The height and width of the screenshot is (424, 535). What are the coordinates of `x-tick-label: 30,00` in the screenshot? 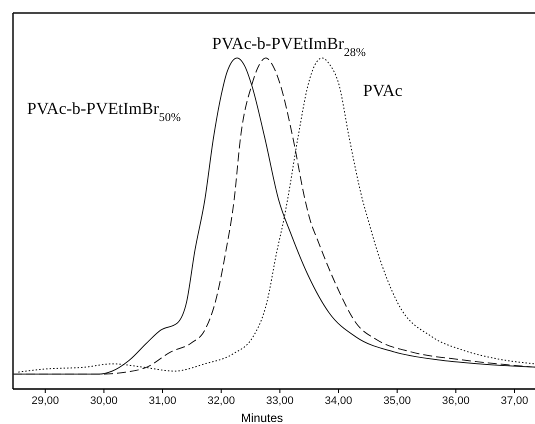 It's located at (104, 400).